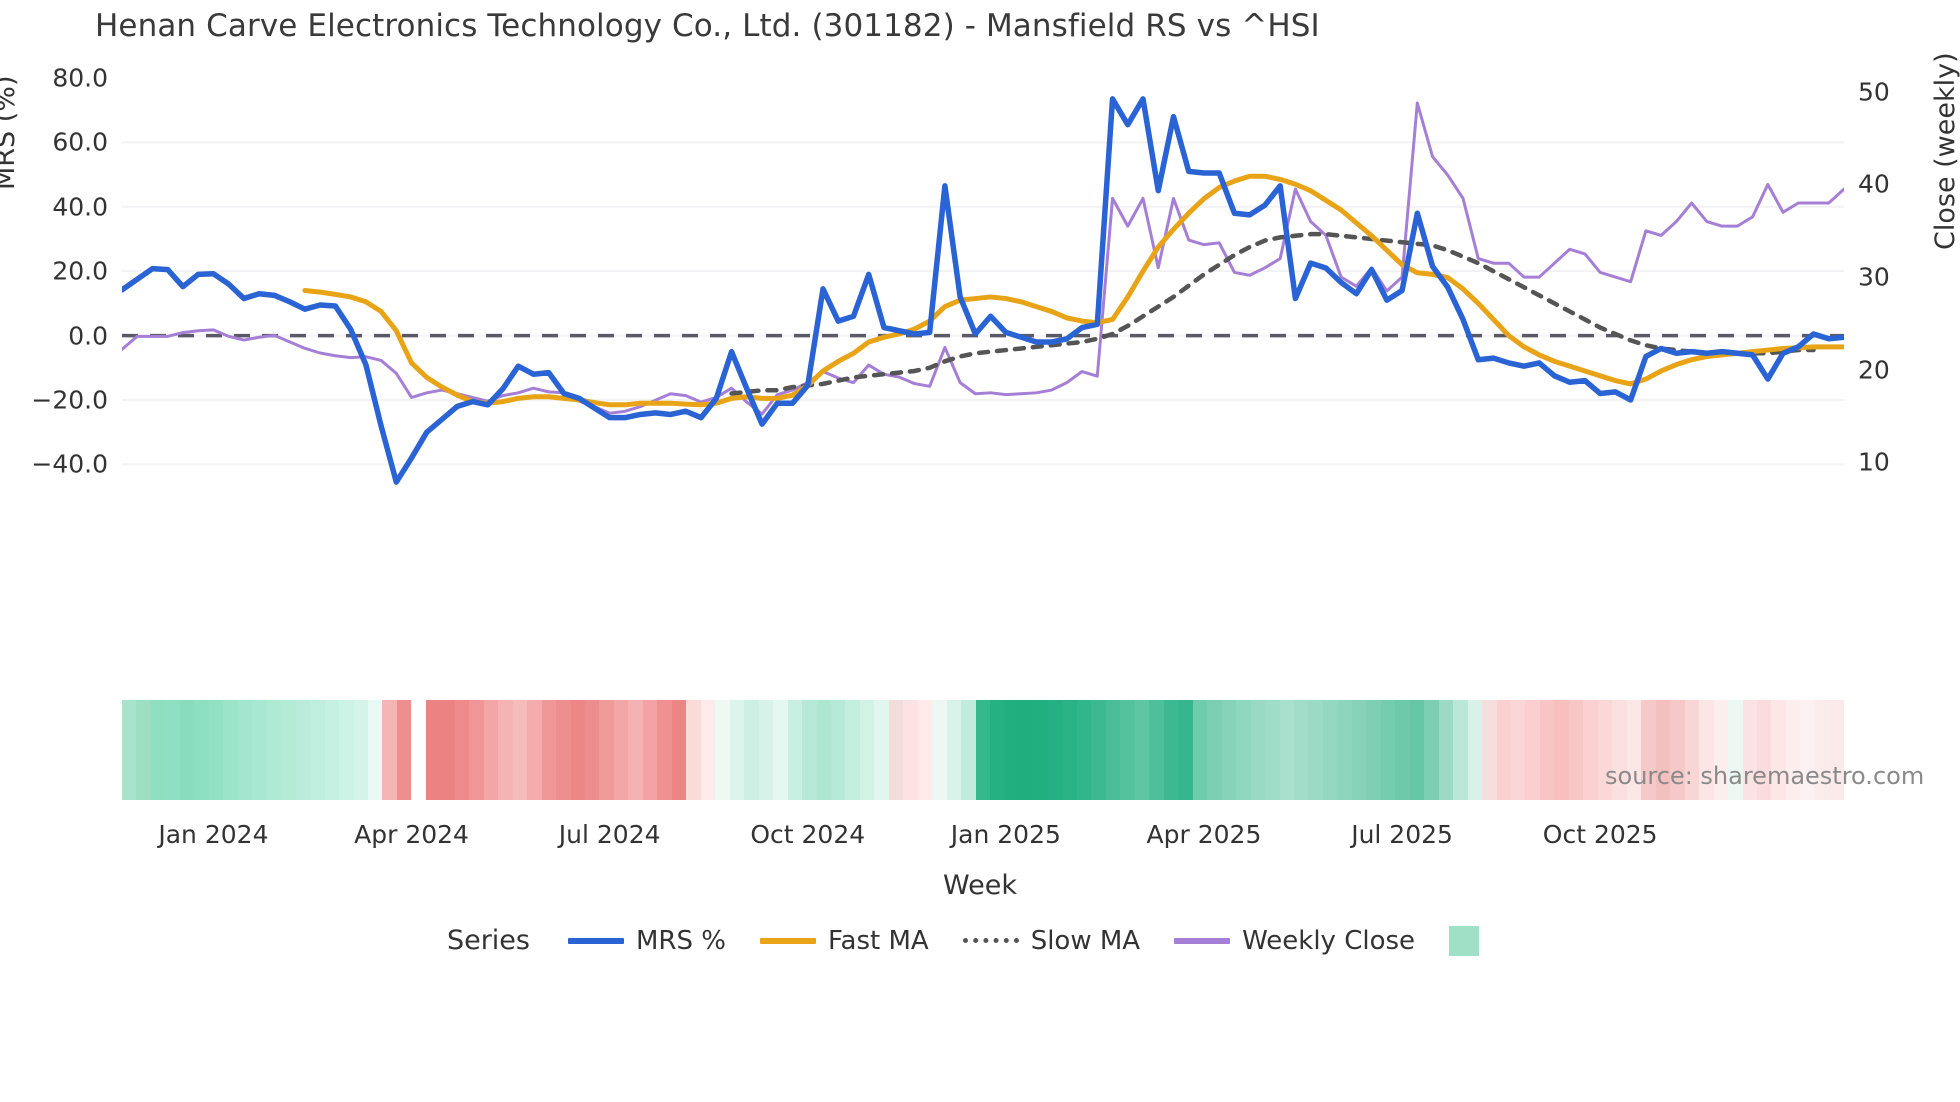  Describe the element at coordinates (488, 940) in the screenshot. I see `legend-title: Series` at that location.